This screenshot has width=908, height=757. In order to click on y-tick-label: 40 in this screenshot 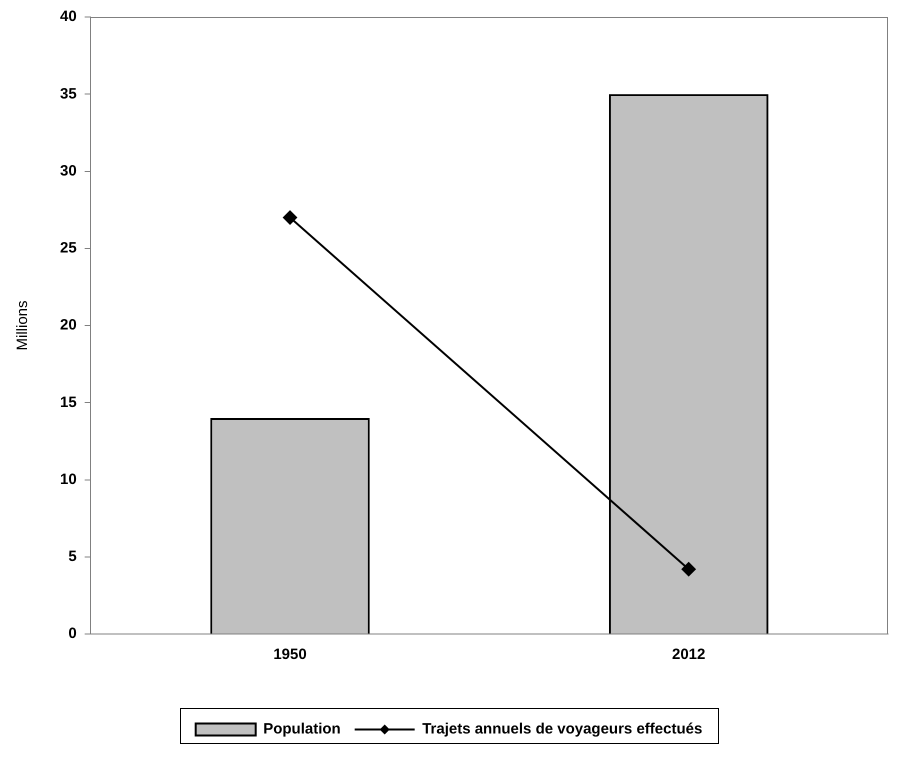, I will do `click(68, 17)`.